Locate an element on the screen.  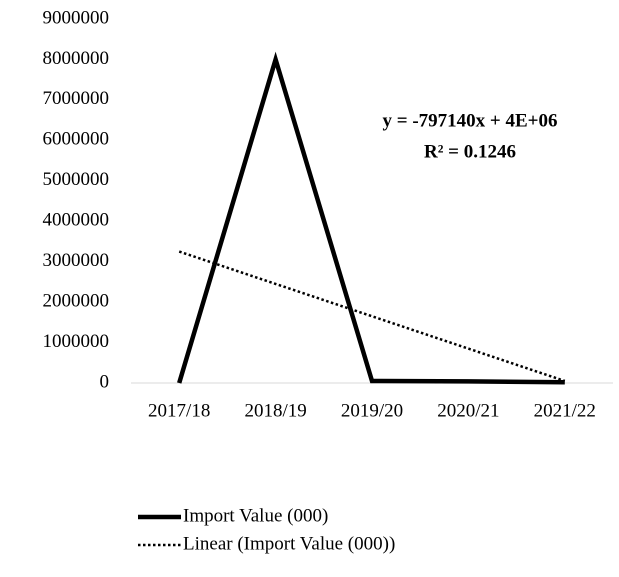
x-tick-label: 2018/19 is located at coordinates (275, 410).